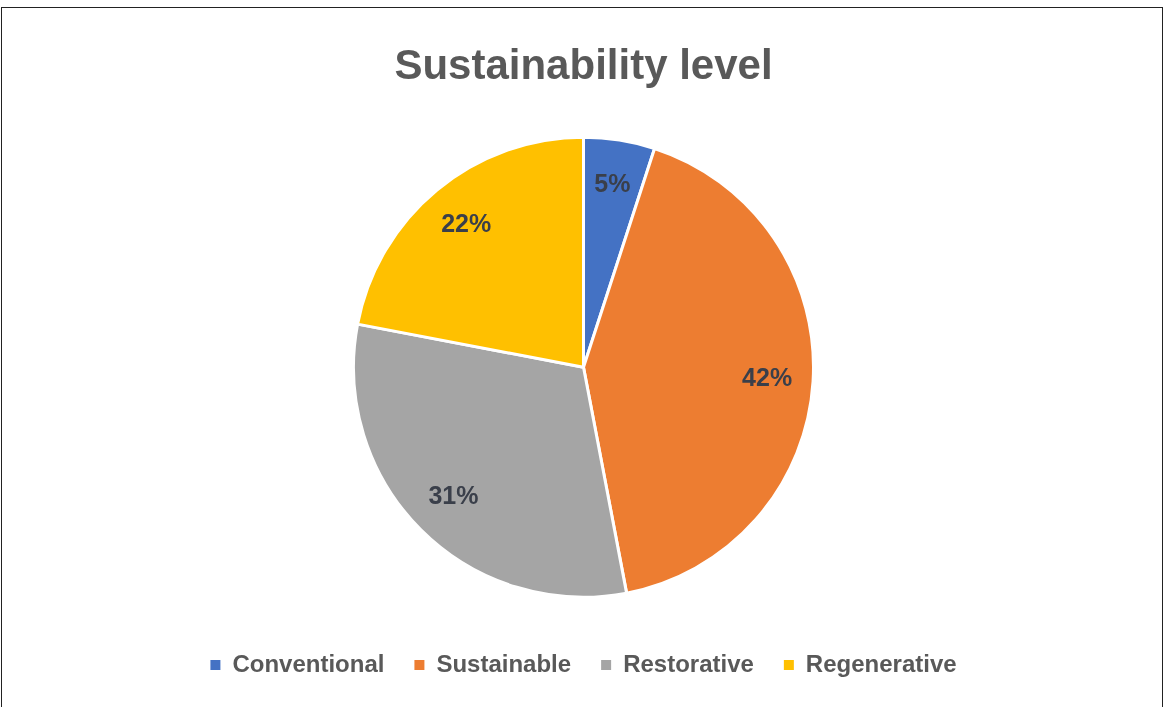 The height and width of the screenshot is (707, 1167). I want to click on data-label: 5%, so click(612, 183).